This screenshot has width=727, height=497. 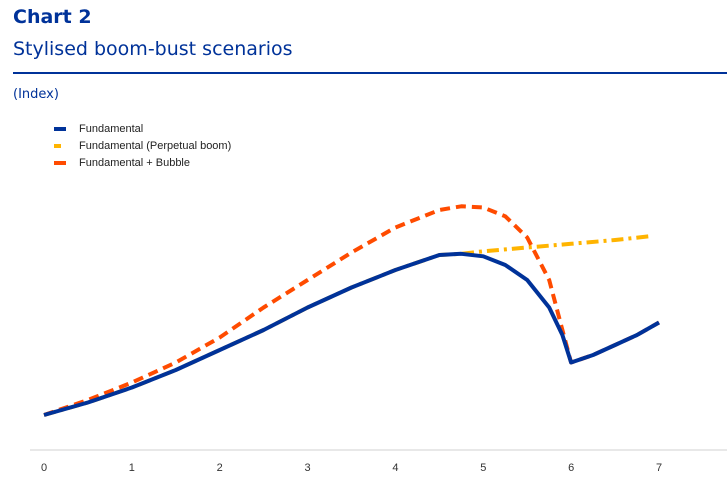 What do you see at coordinates (134, 162) in the screenshot?
I see `legend-label-bubble: Fundamental + Bubble` at bounding box center [134, 162].